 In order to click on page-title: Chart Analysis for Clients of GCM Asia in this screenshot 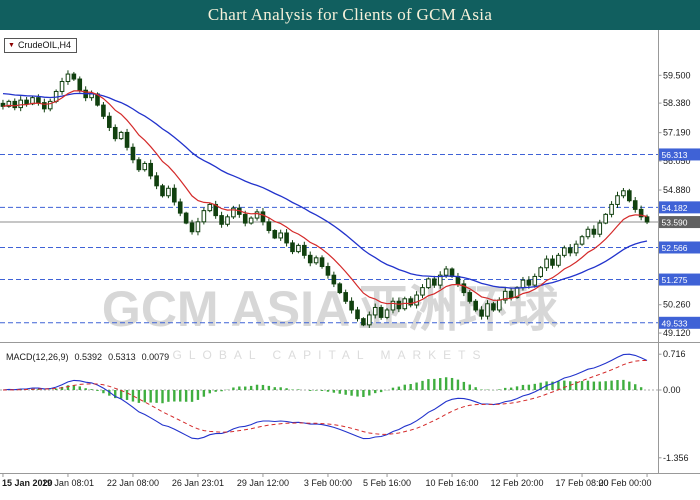, I will do `click(350, 14)`.